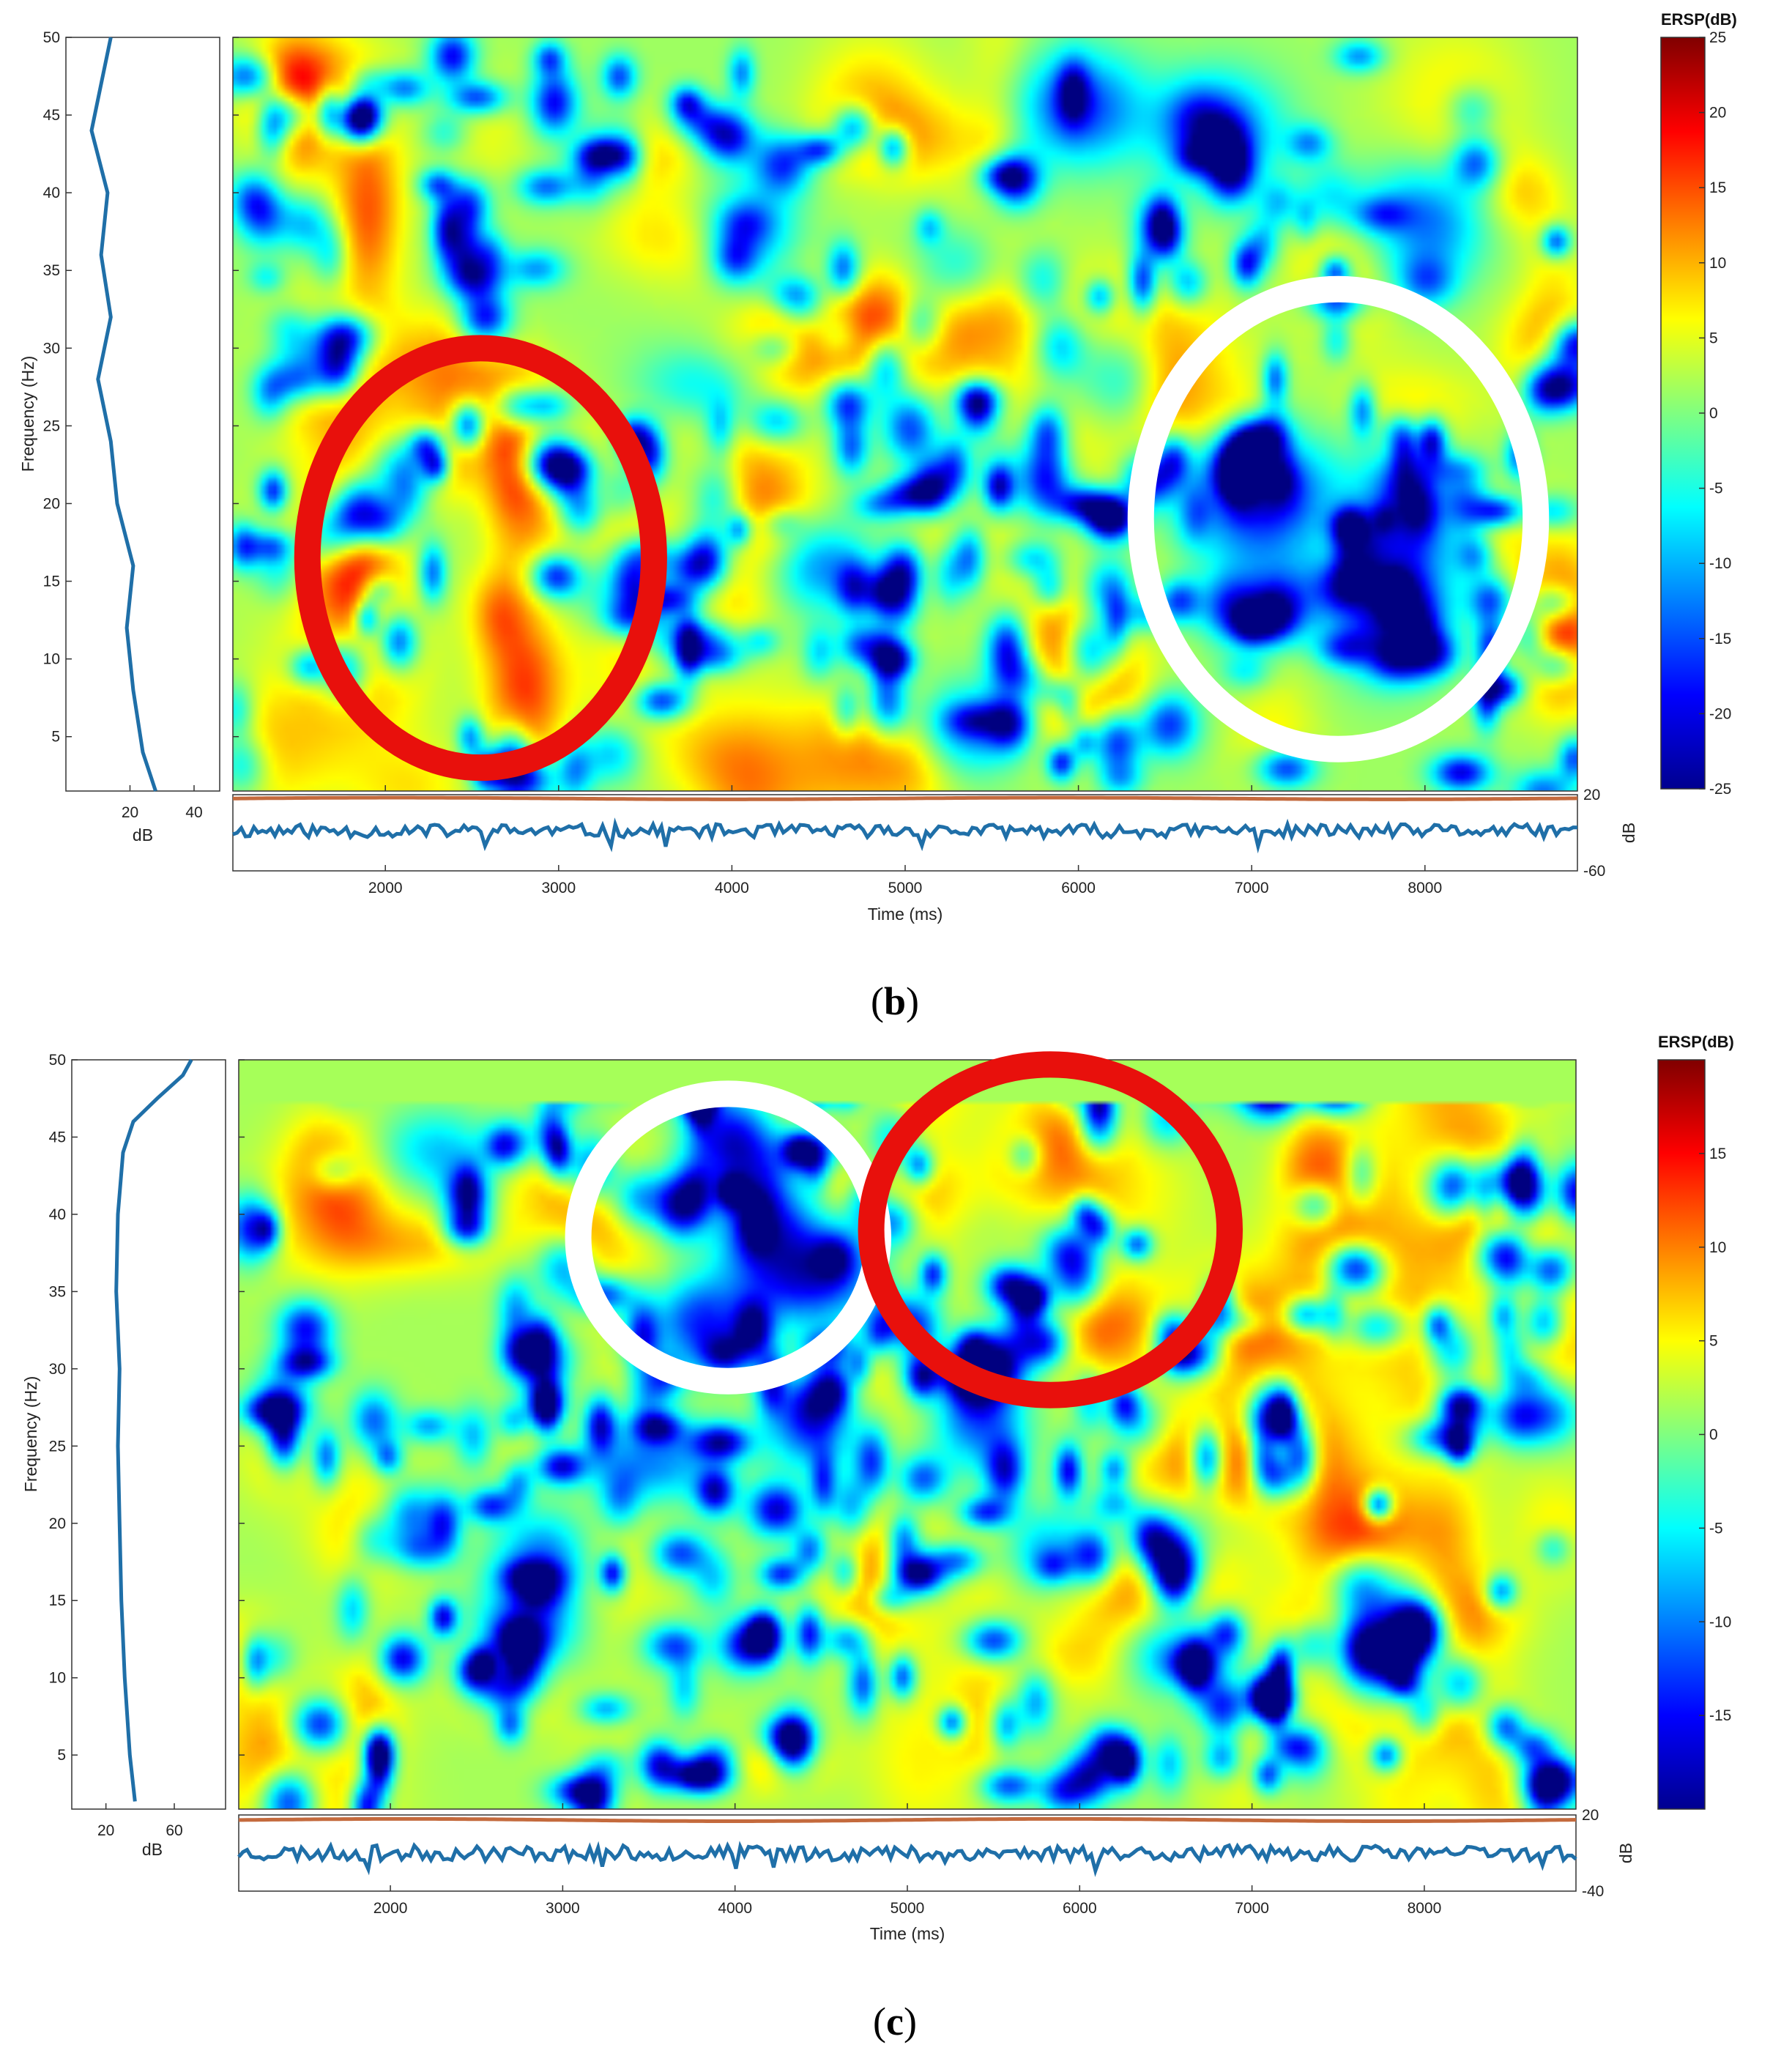  What do you see at coordinates (193, 813) in the screenshot?
I see `marginal-tick-label: 40` at bounding box center [193, 813].